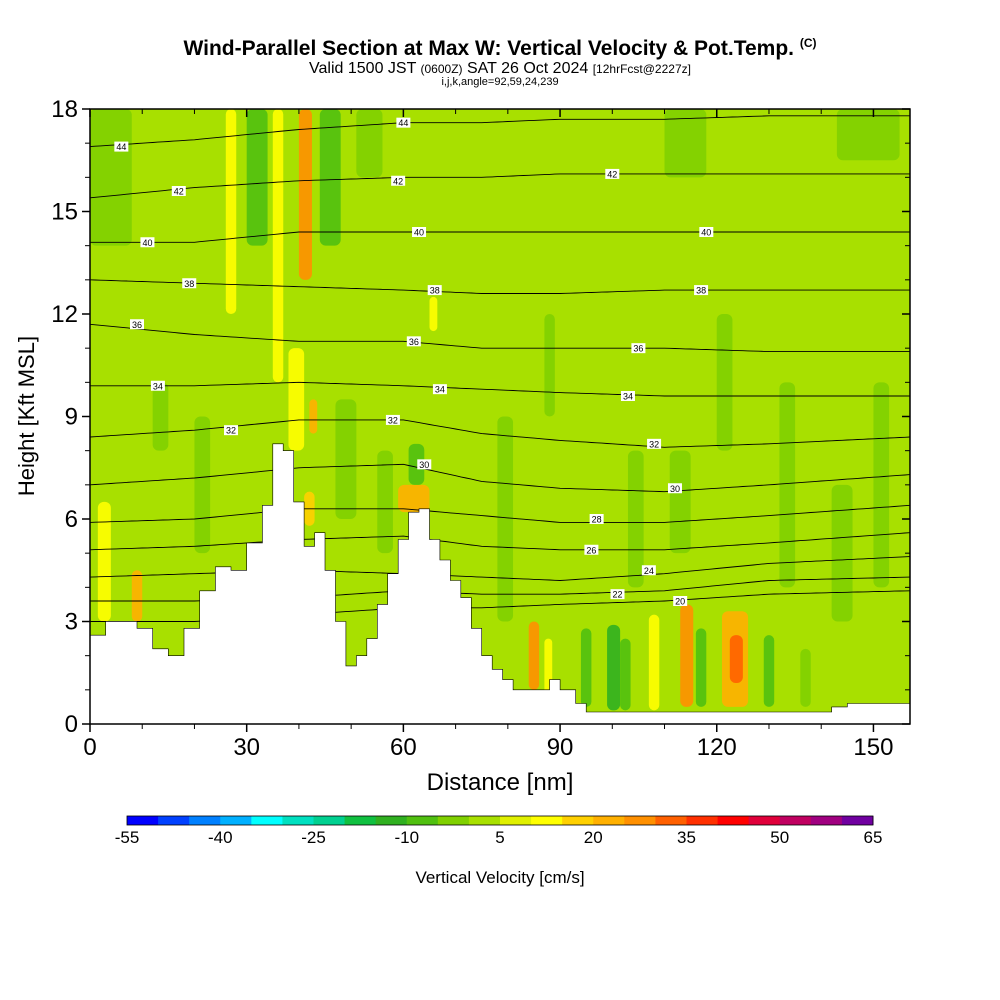  What do you see at coordinates (779, 837) in the screenshot?
I see `colorbar-tick-label: 50` at bounding box center [779, 837].